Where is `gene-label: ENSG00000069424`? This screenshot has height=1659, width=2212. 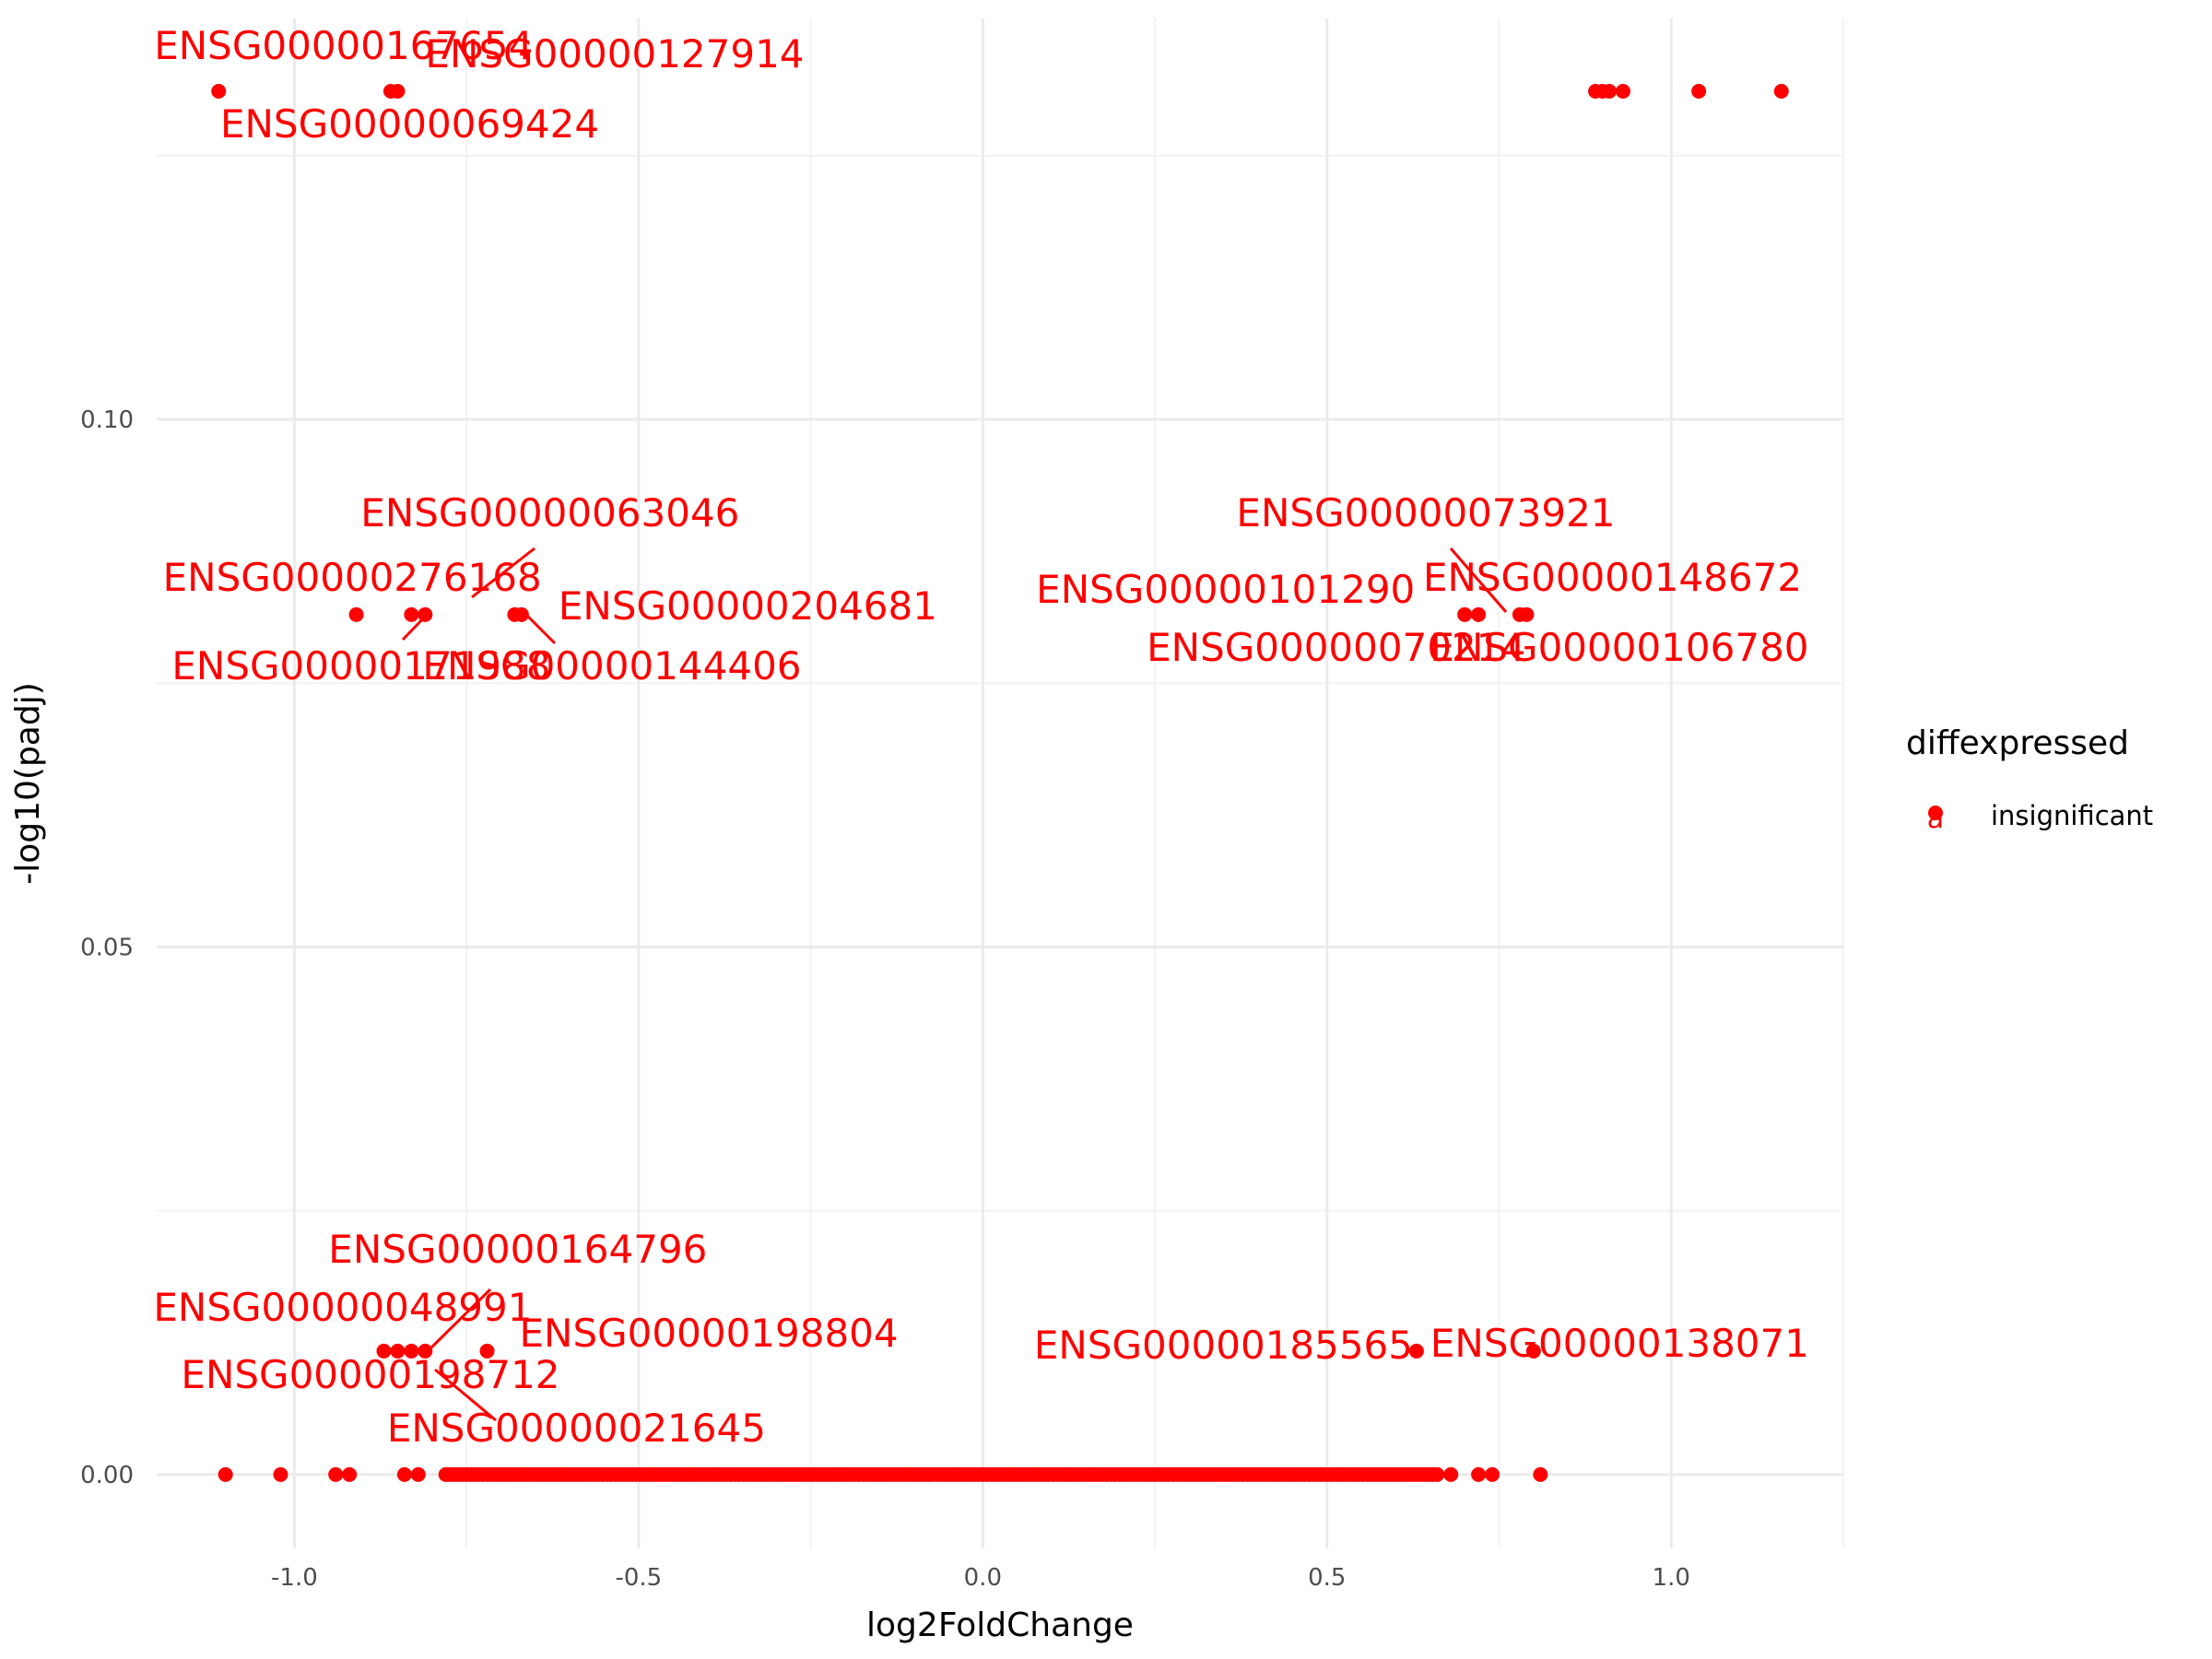
gene-label: ENSG00000069424 is located at coordinates (409, 124).